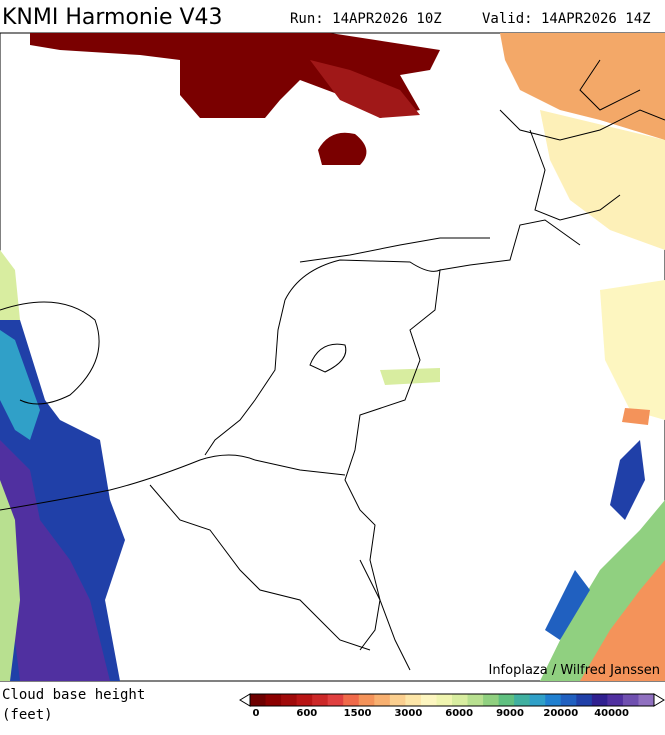  I want to click on colorbar-outline, so click(452, 700).